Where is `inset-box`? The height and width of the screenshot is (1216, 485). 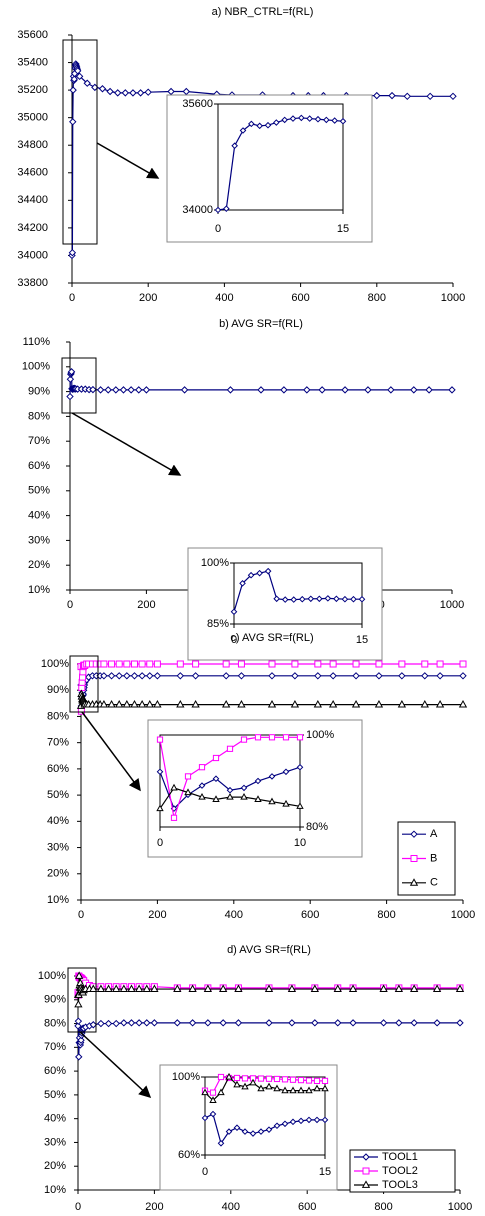
inset-box is located at coordinates (269, 168).